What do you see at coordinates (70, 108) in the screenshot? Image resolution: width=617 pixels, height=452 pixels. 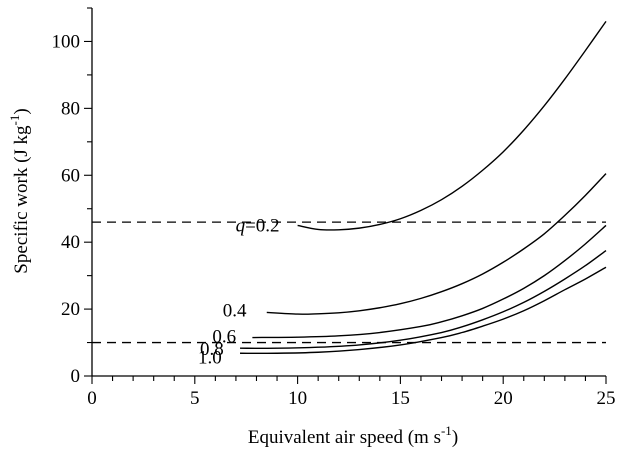 I see `y-tick-label: 80` at bounding box center [70, 108].